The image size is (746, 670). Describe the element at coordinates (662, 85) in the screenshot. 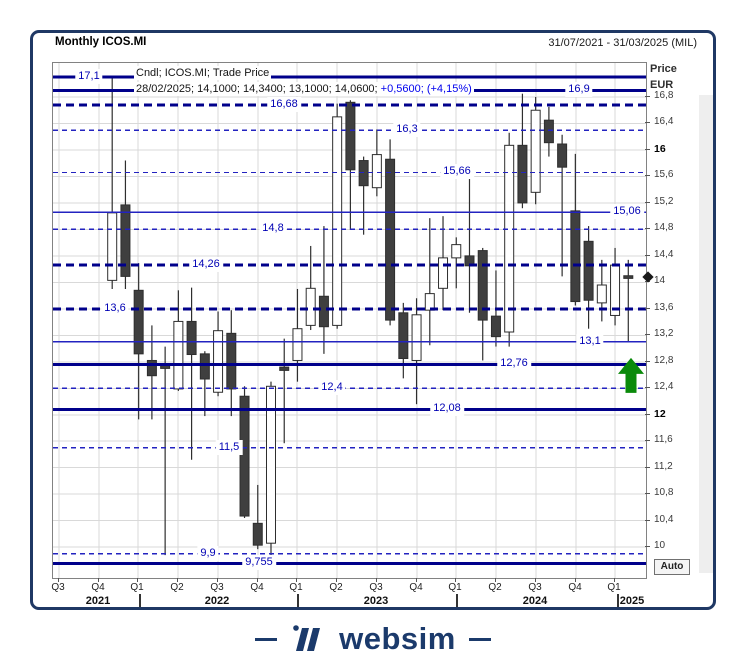

I see `price-axis-currency: EUR` at that location.